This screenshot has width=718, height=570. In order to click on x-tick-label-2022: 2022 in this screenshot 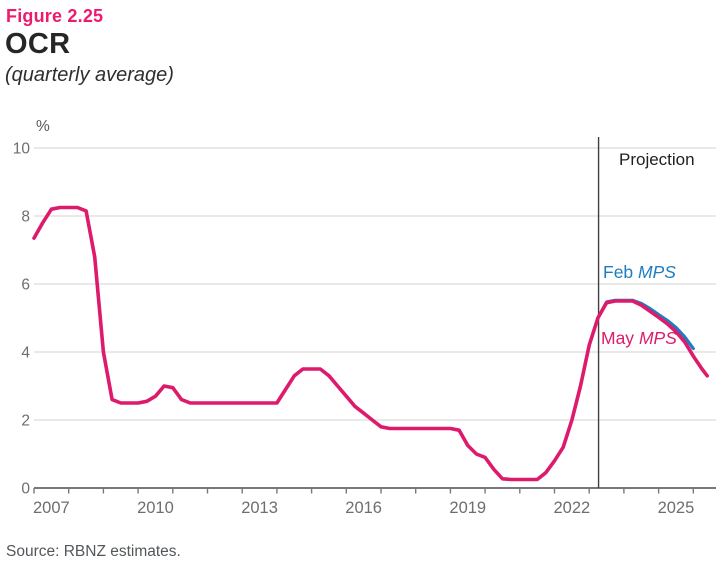, I will do `click(571, 508)`.